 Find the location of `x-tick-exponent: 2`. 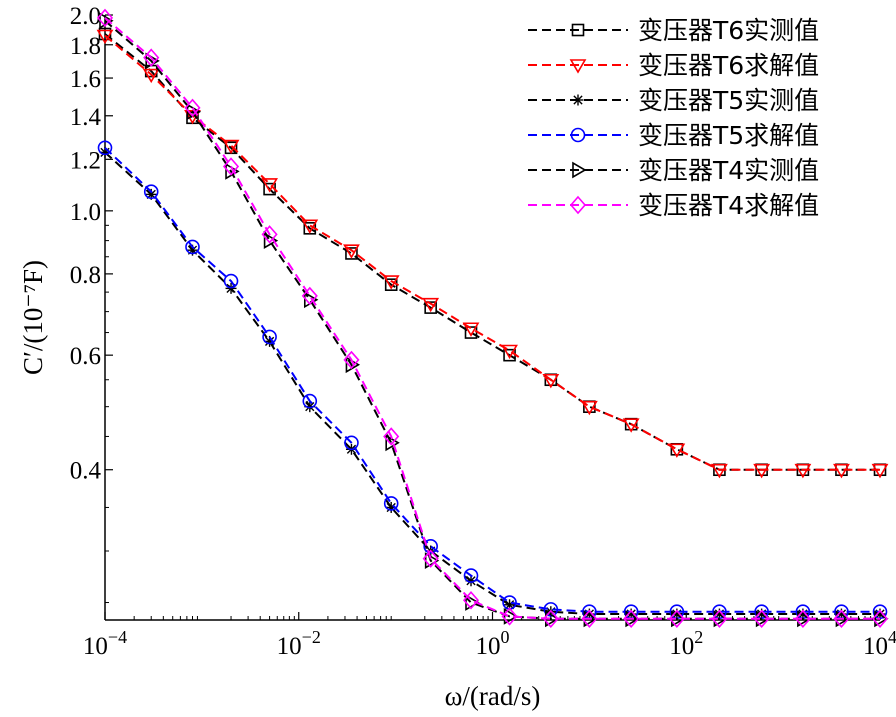

x-tick-exponent: 2 is located at coordinates (698, 637).